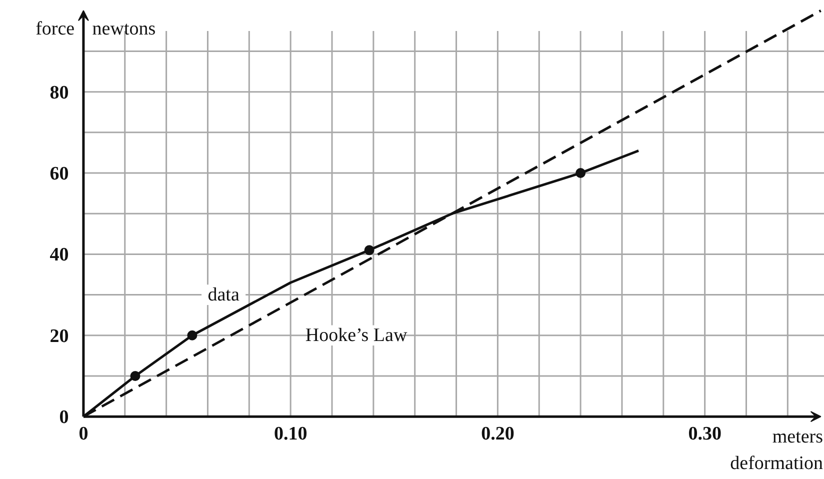  What do you see at coordinates (705, 434) in the screenshot?
I see `x-tick-label: 0.30` at bounding box center [705, 434].